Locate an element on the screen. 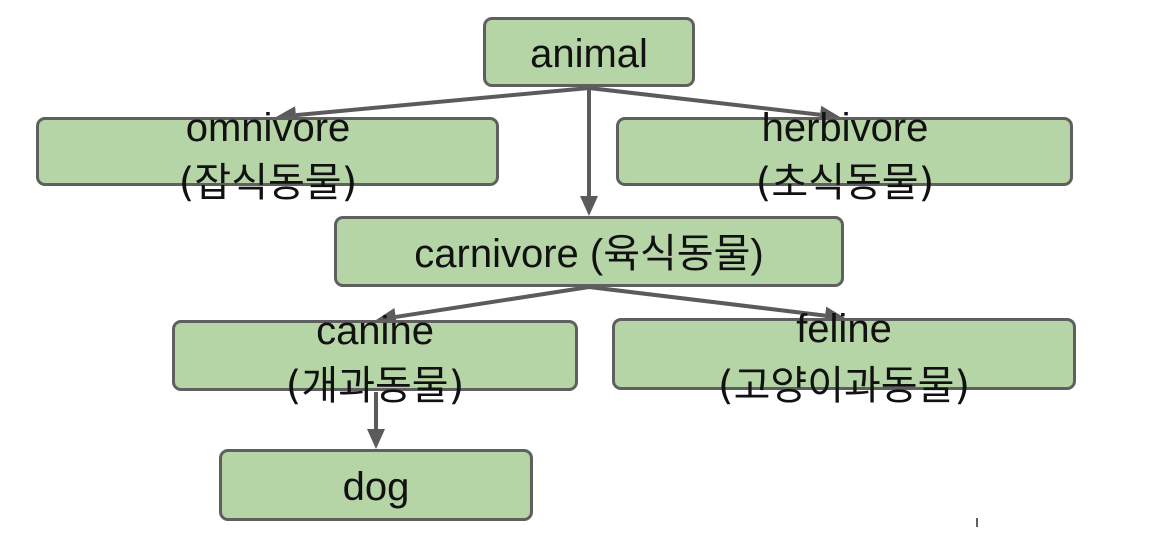 Image resolution: width=1156 pixels, height=542 pixels. edge-carnivore-to-feline is located at coordinates (707, 301).